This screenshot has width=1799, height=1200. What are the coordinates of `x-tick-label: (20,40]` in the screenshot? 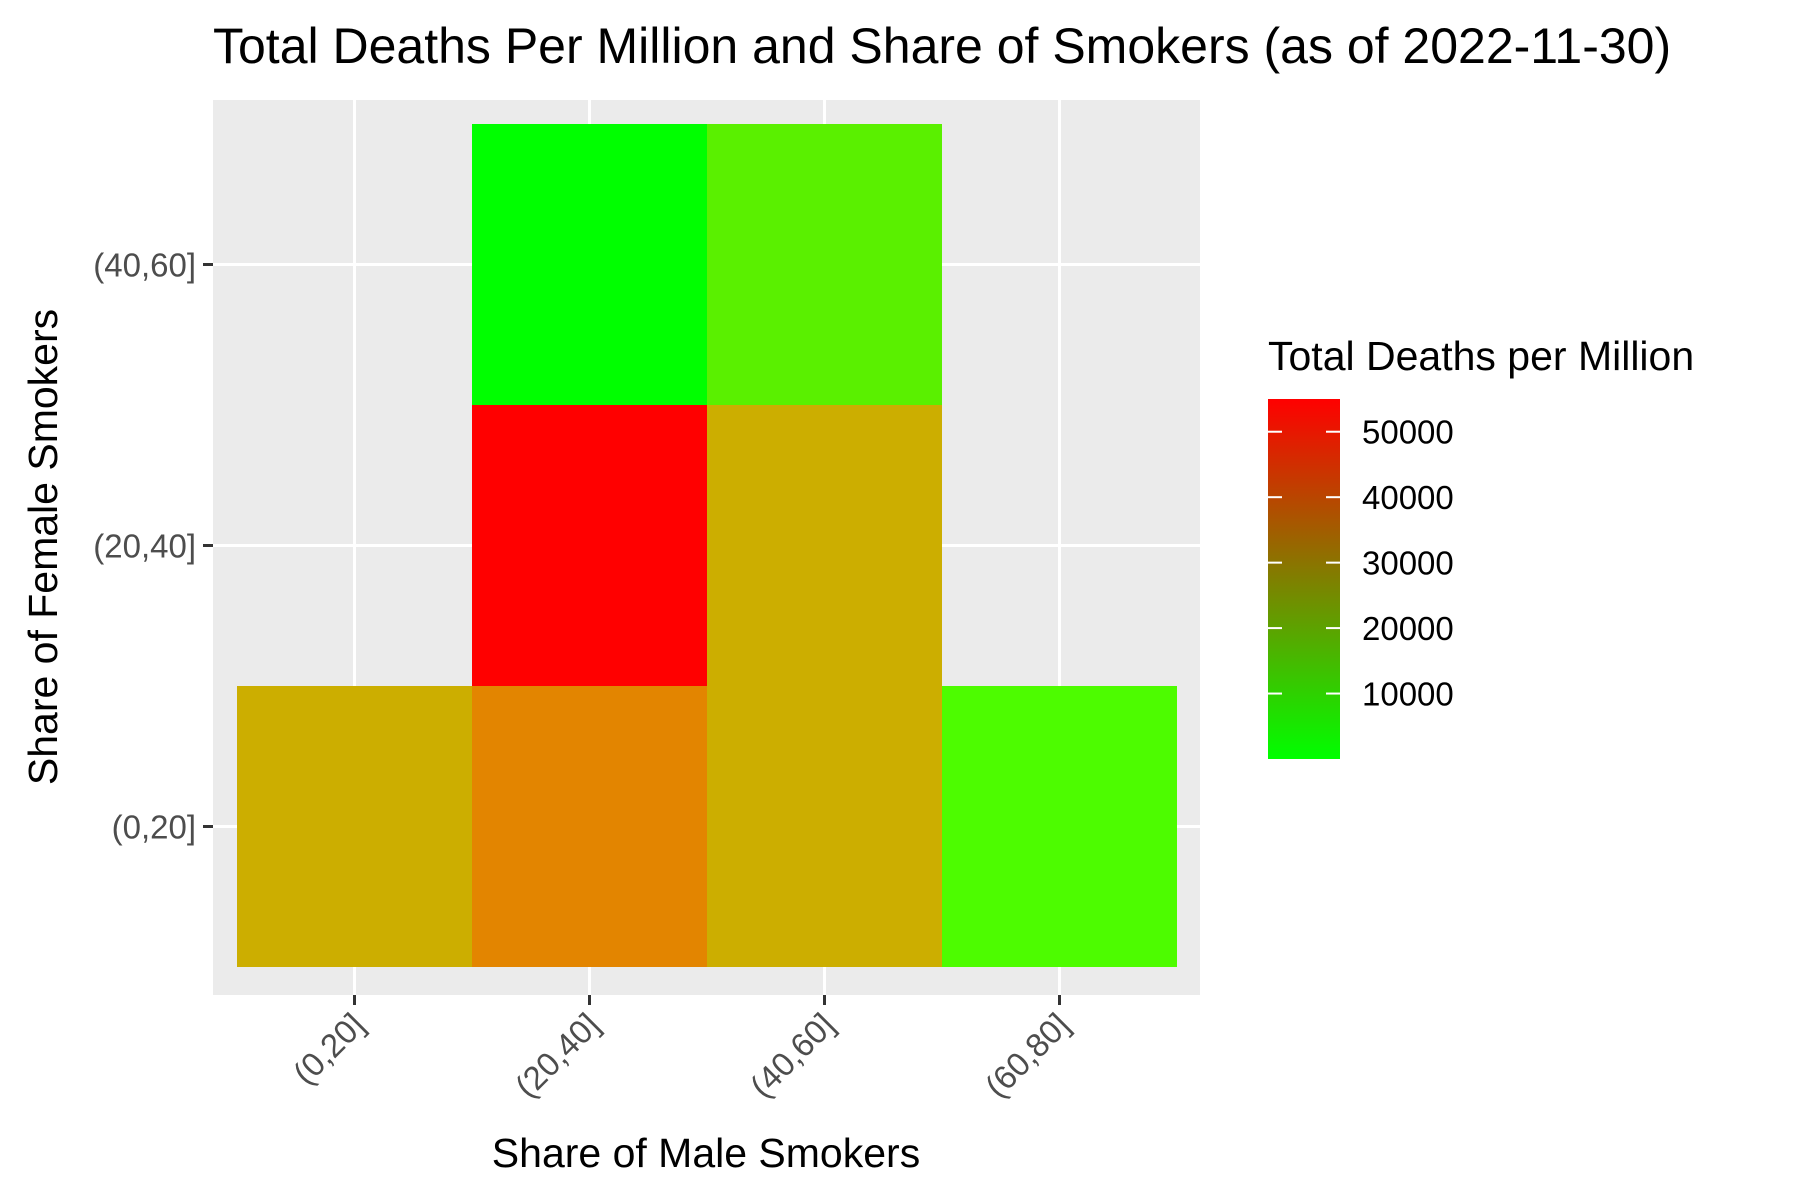 It's located at (557, 1055).